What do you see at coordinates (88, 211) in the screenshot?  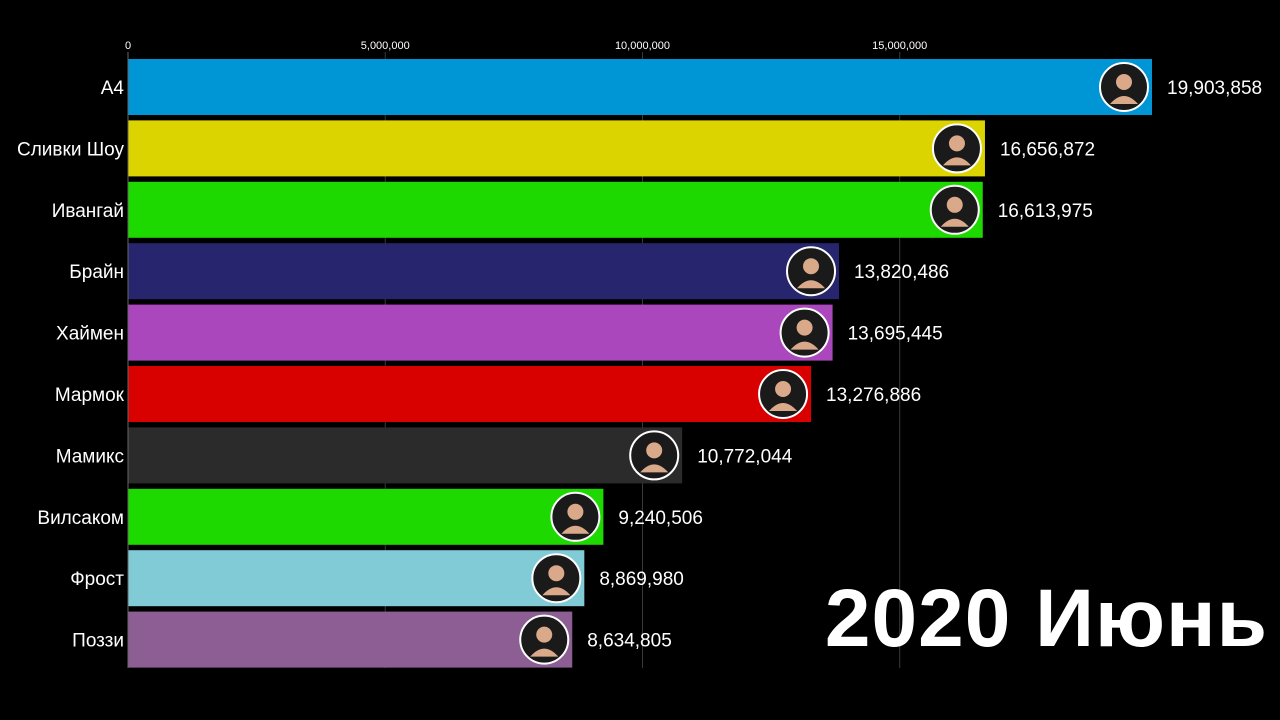 I see `category-label: Ивангай` at bounding box center [88, 211].